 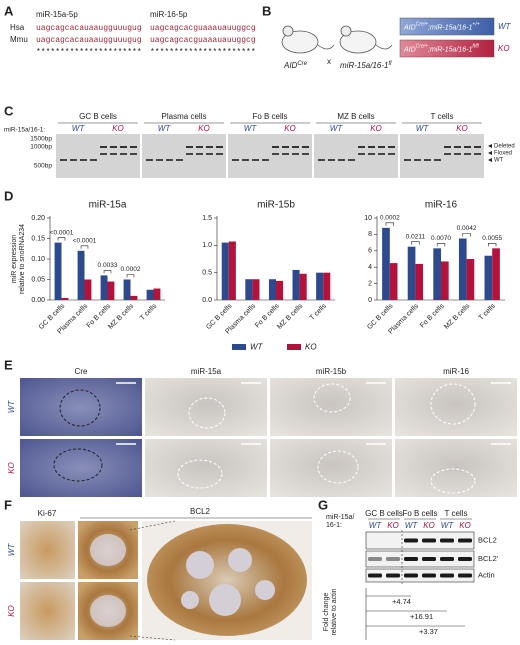 I want to click on y-tick-label: 0.0, so click(x=207, y=300).